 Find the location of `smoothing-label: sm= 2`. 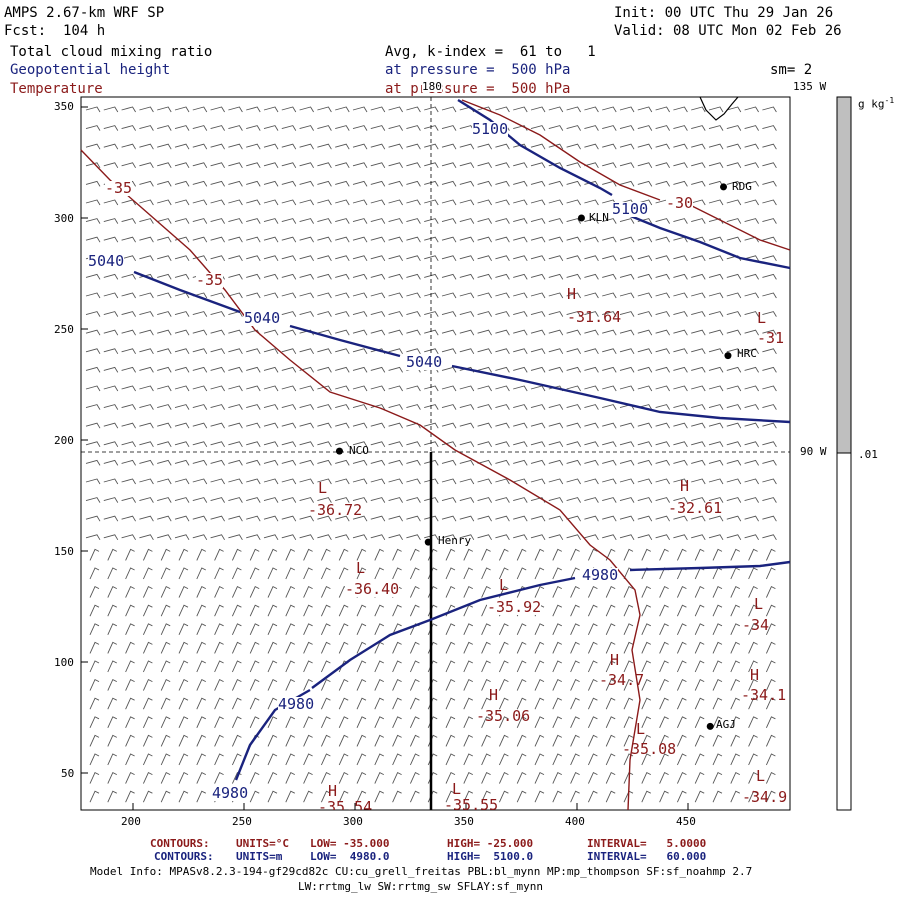

smoothing-label: sm= 2 is located at coordinates (791, 70).